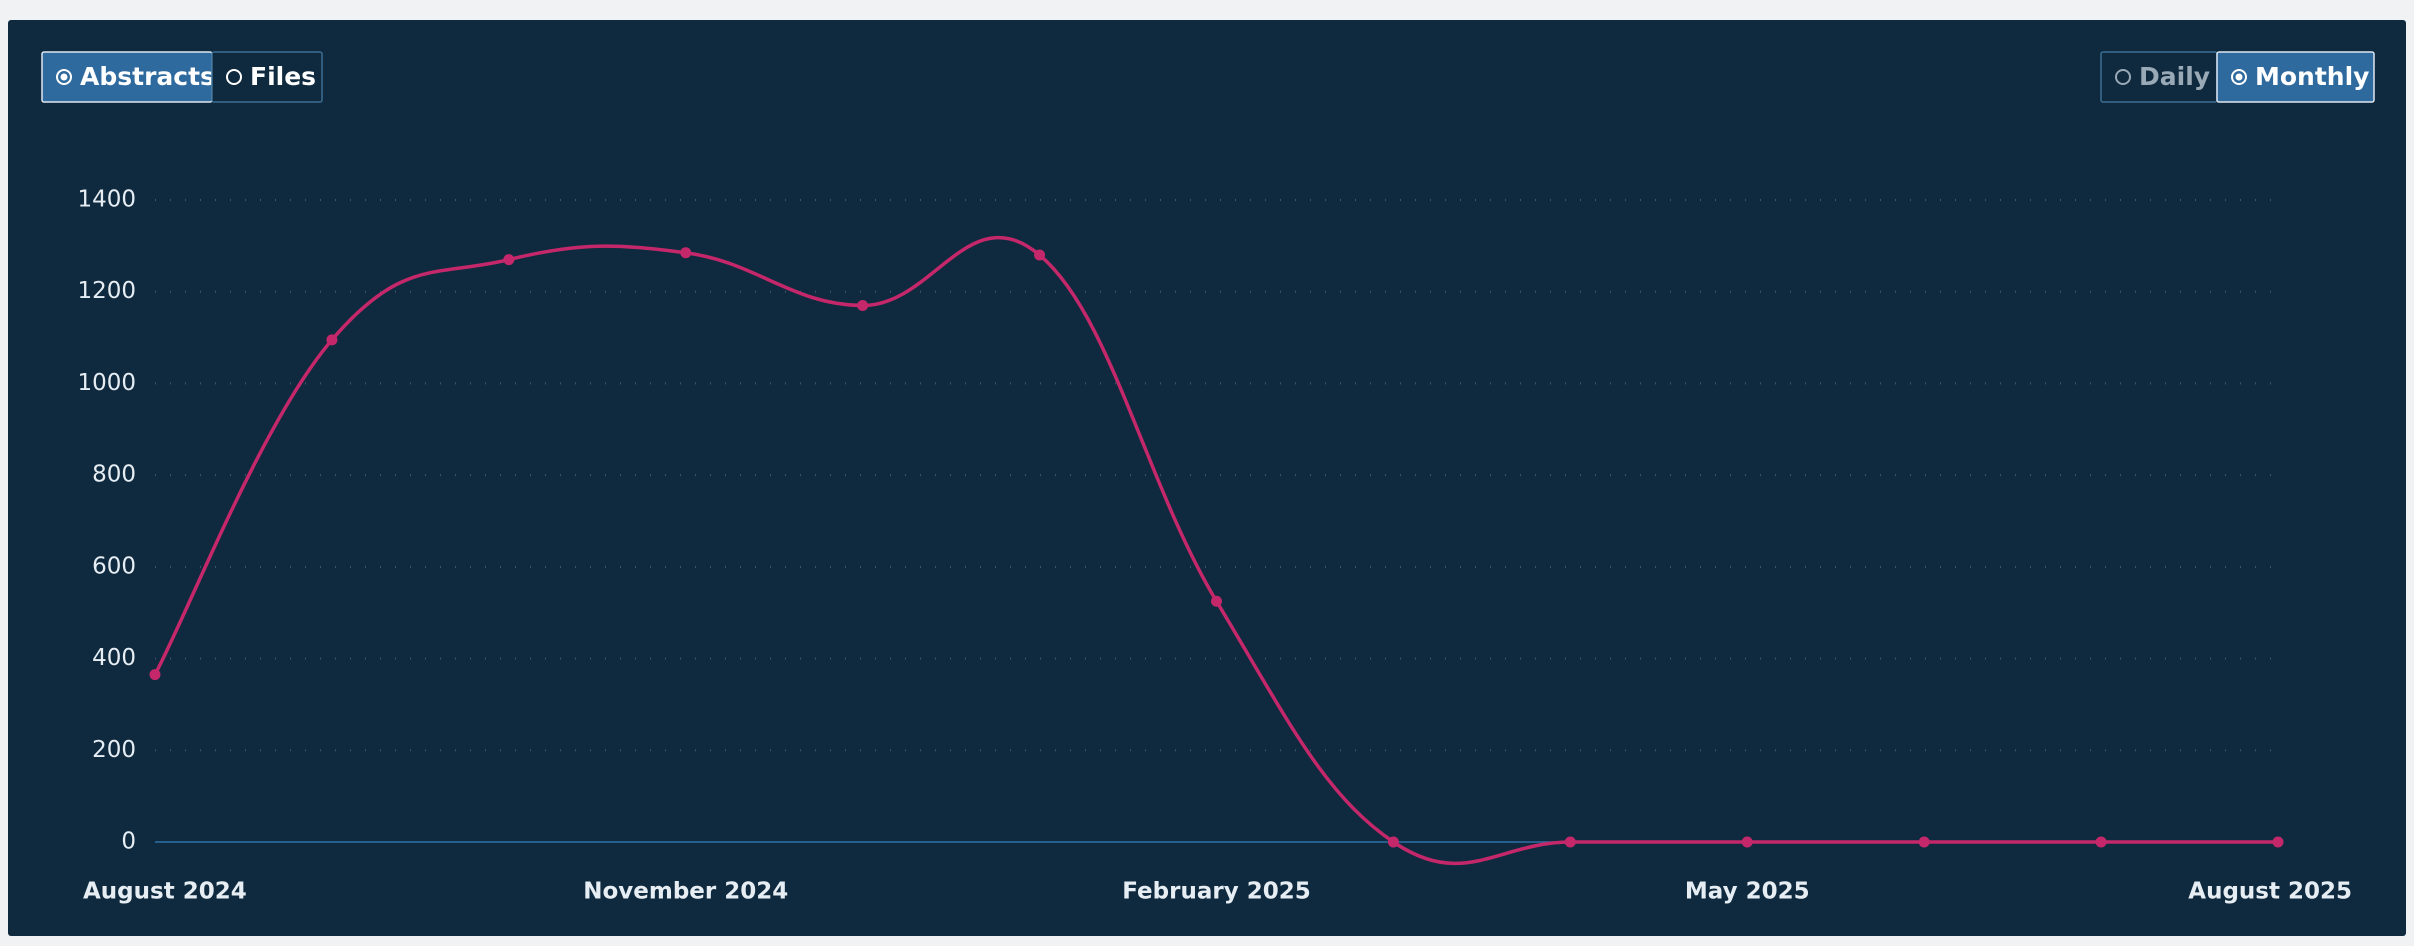  I want to click on y-tick-label: 1200, so click(106, 291).